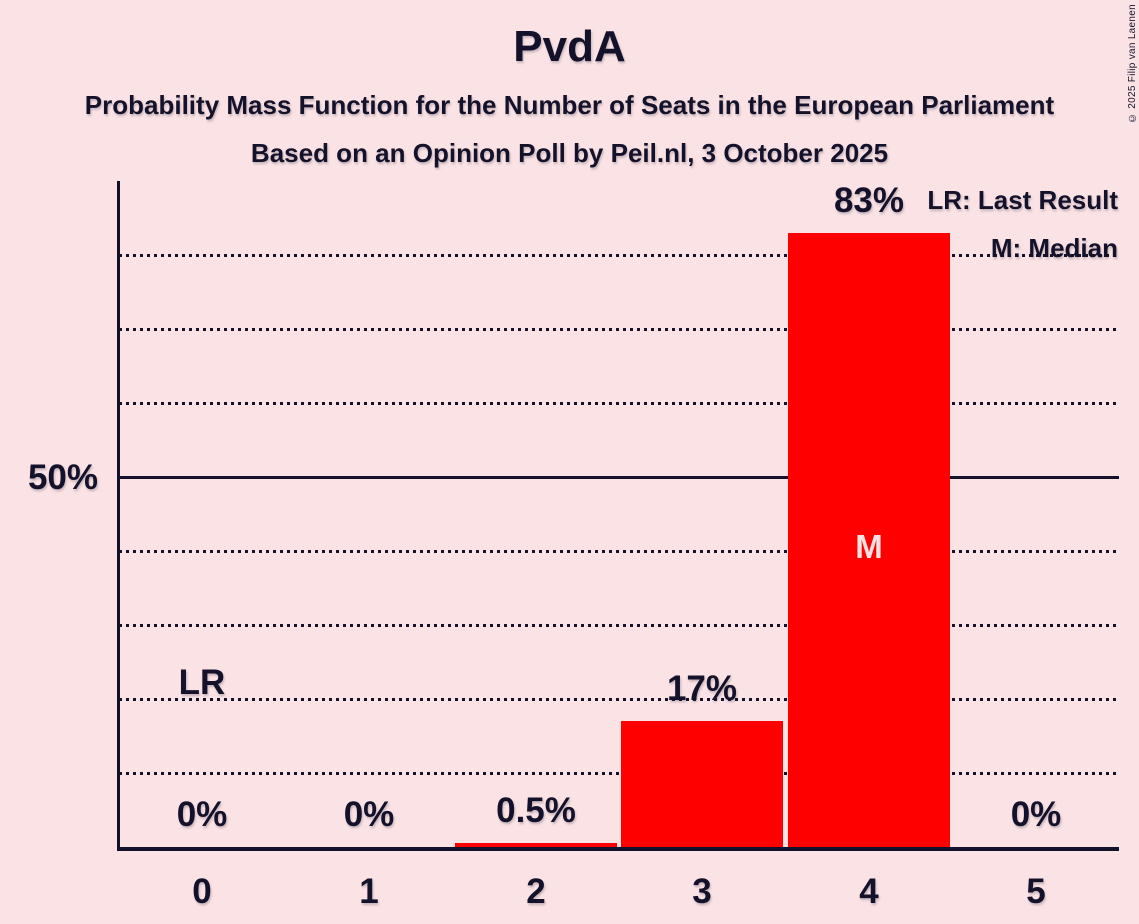  Describe the element at coordinates (536, 810) in the screenshot. I see `bar-label-seat-2: 0.5%` at that location.